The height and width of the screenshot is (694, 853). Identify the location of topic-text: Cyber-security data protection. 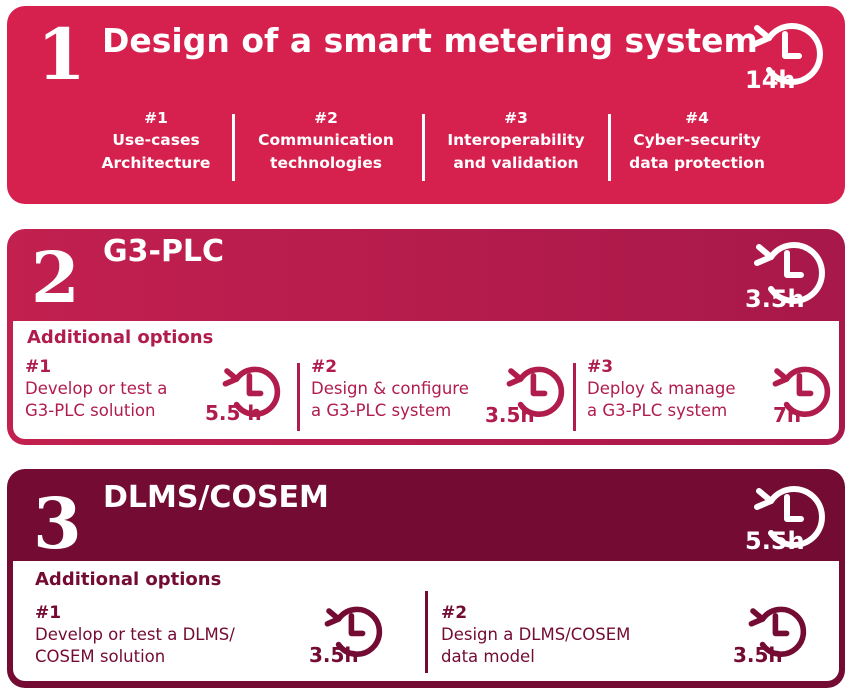
(697, 151).